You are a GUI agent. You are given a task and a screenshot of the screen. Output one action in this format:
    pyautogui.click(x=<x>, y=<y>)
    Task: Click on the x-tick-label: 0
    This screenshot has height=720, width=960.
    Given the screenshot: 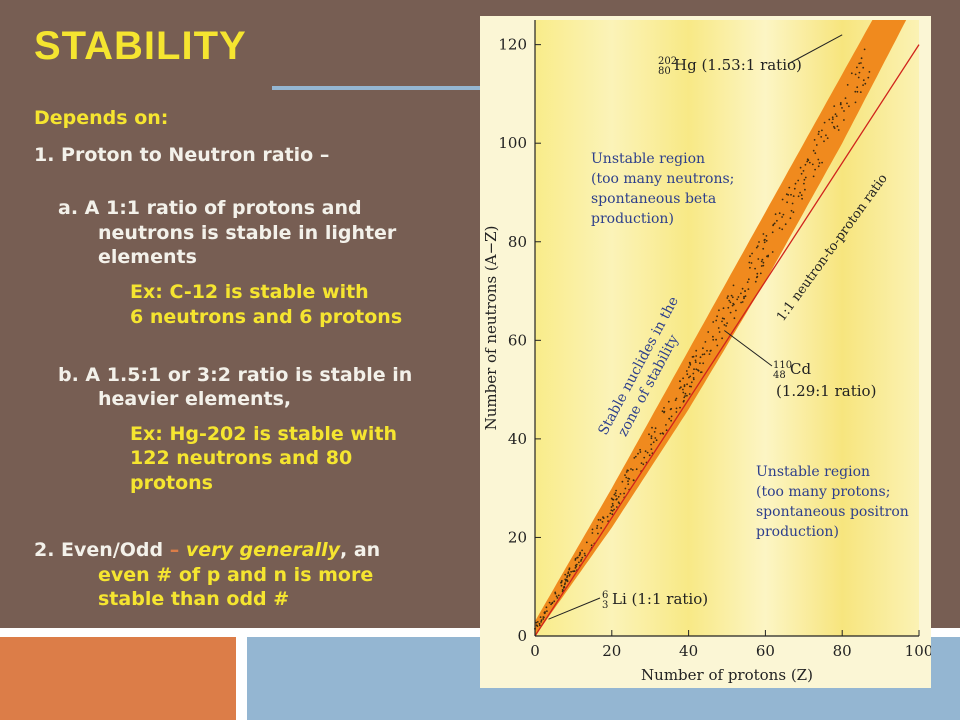 What is the action you would take?
    pyautogui.click(x=535, y=651)
    